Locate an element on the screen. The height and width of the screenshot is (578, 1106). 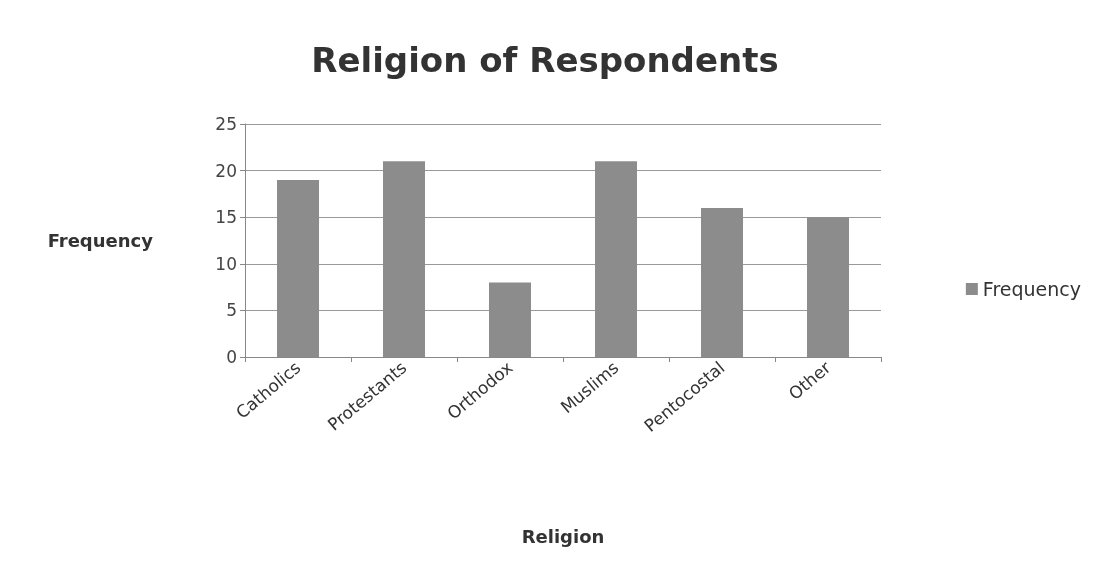
y-tick-label: 20 is located at coordinates (226, 170).